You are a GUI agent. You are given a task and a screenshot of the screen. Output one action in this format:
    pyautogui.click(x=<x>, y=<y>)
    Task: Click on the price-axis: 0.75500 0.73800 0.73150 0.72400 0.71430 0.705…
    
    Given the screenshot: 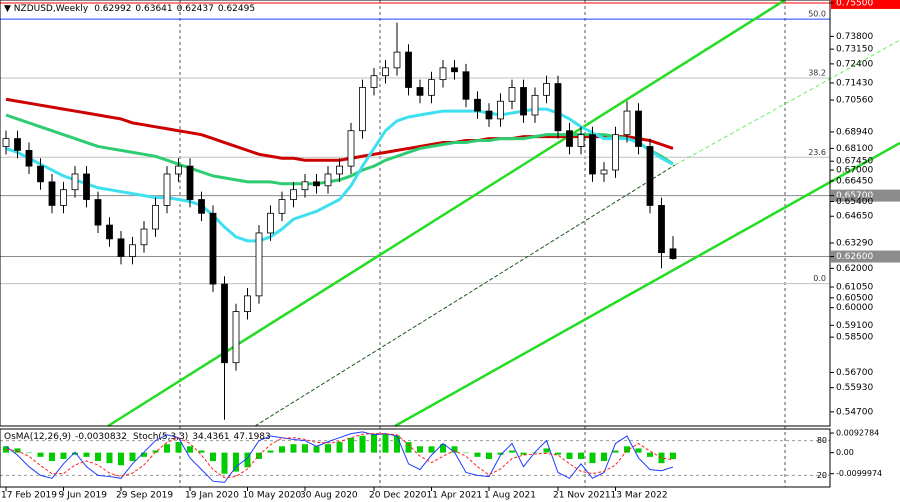 What is the action you would take?
    pyautogui.click(x=865, y=208)
    